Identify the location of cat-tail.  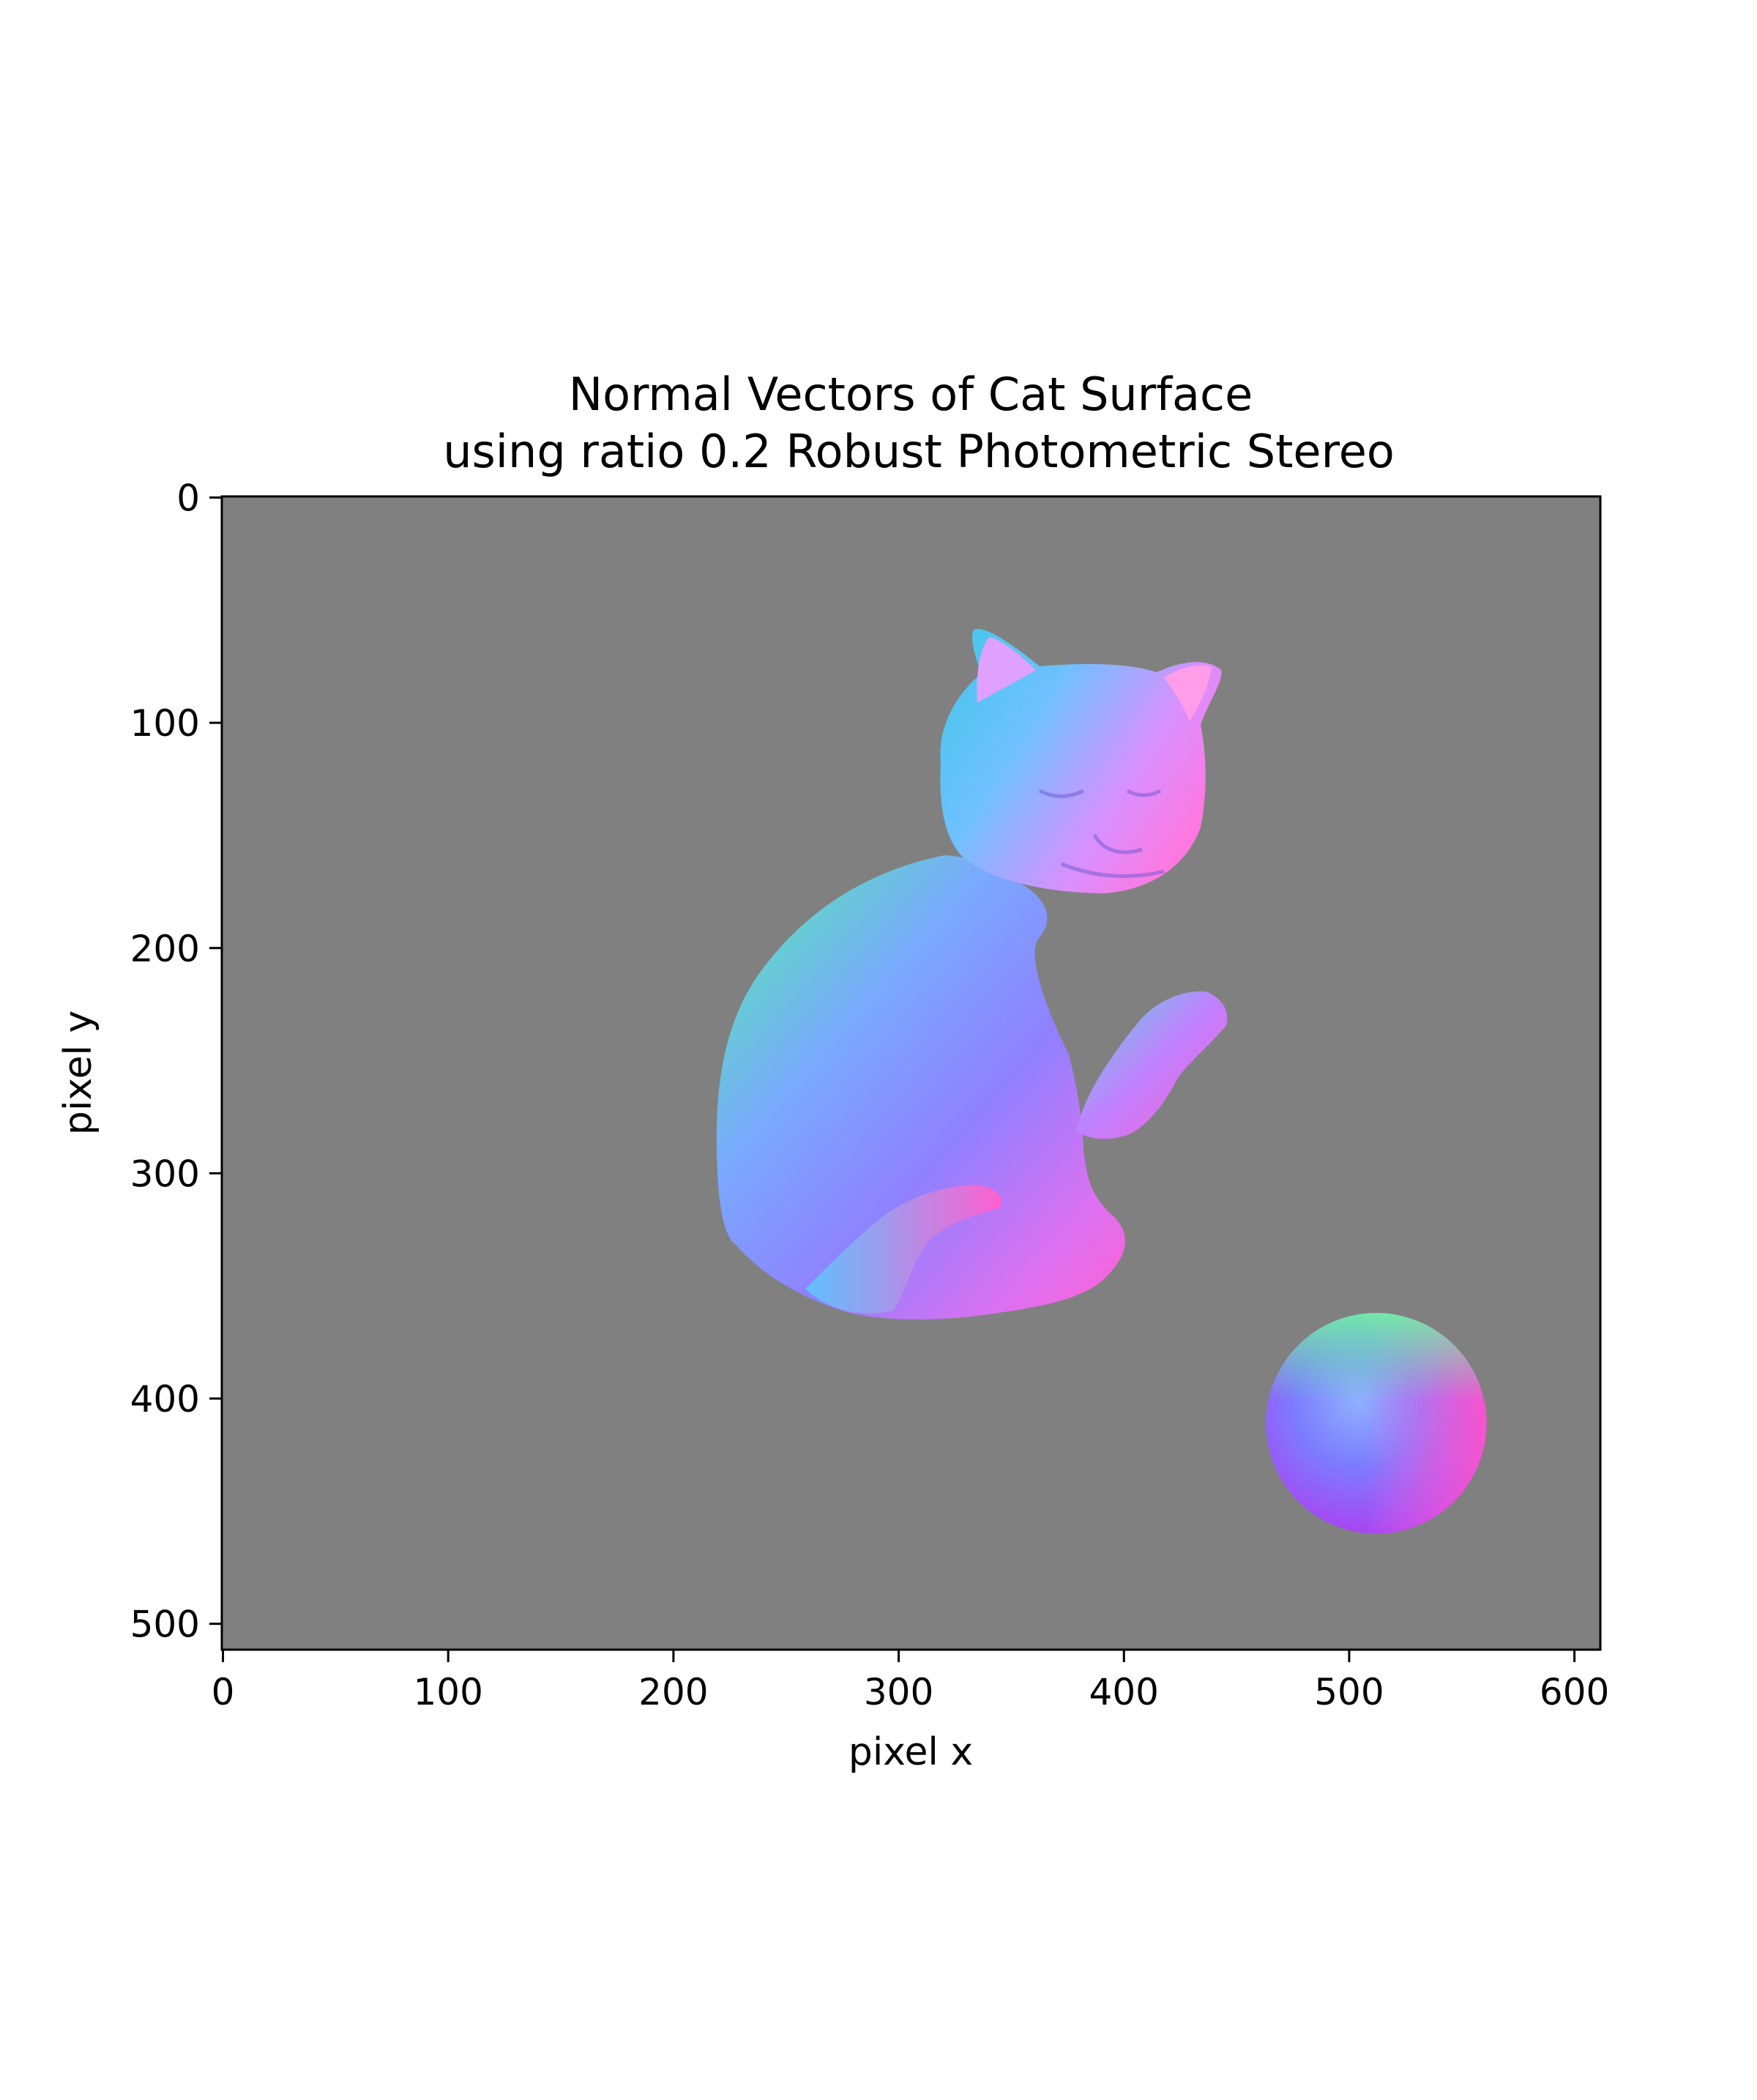
(903, 1249).